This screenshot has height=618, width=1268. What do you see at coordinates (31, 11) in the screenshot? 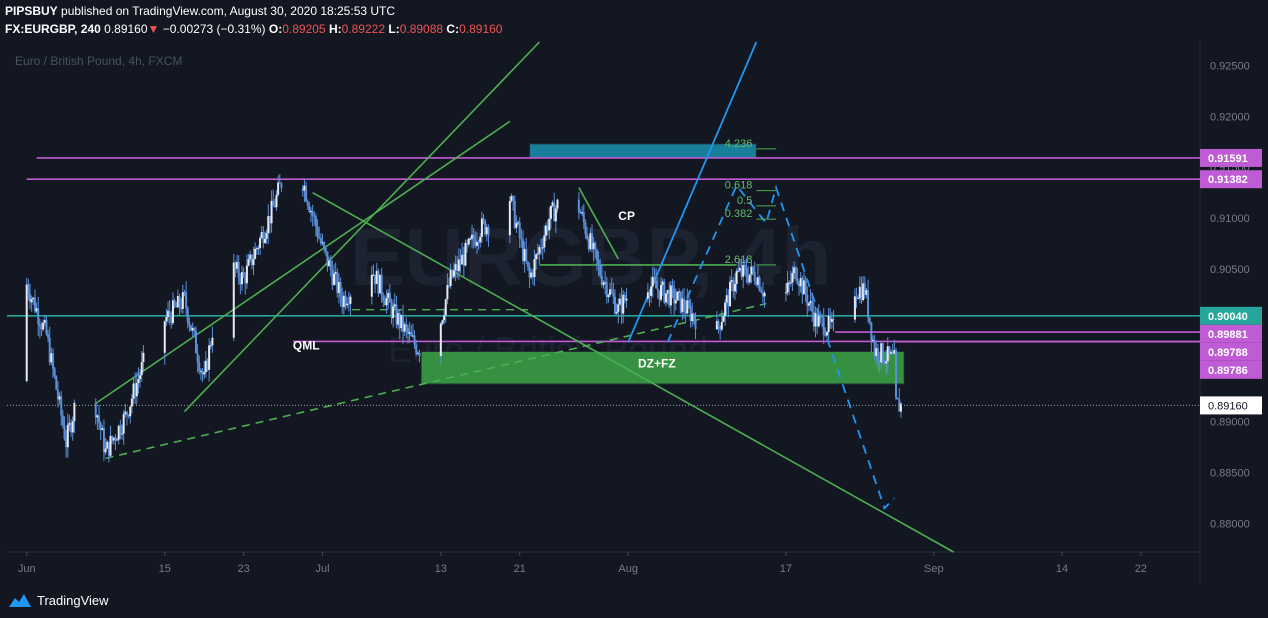
I see `author: PIPSBUY` at bounding box center [31, 11].